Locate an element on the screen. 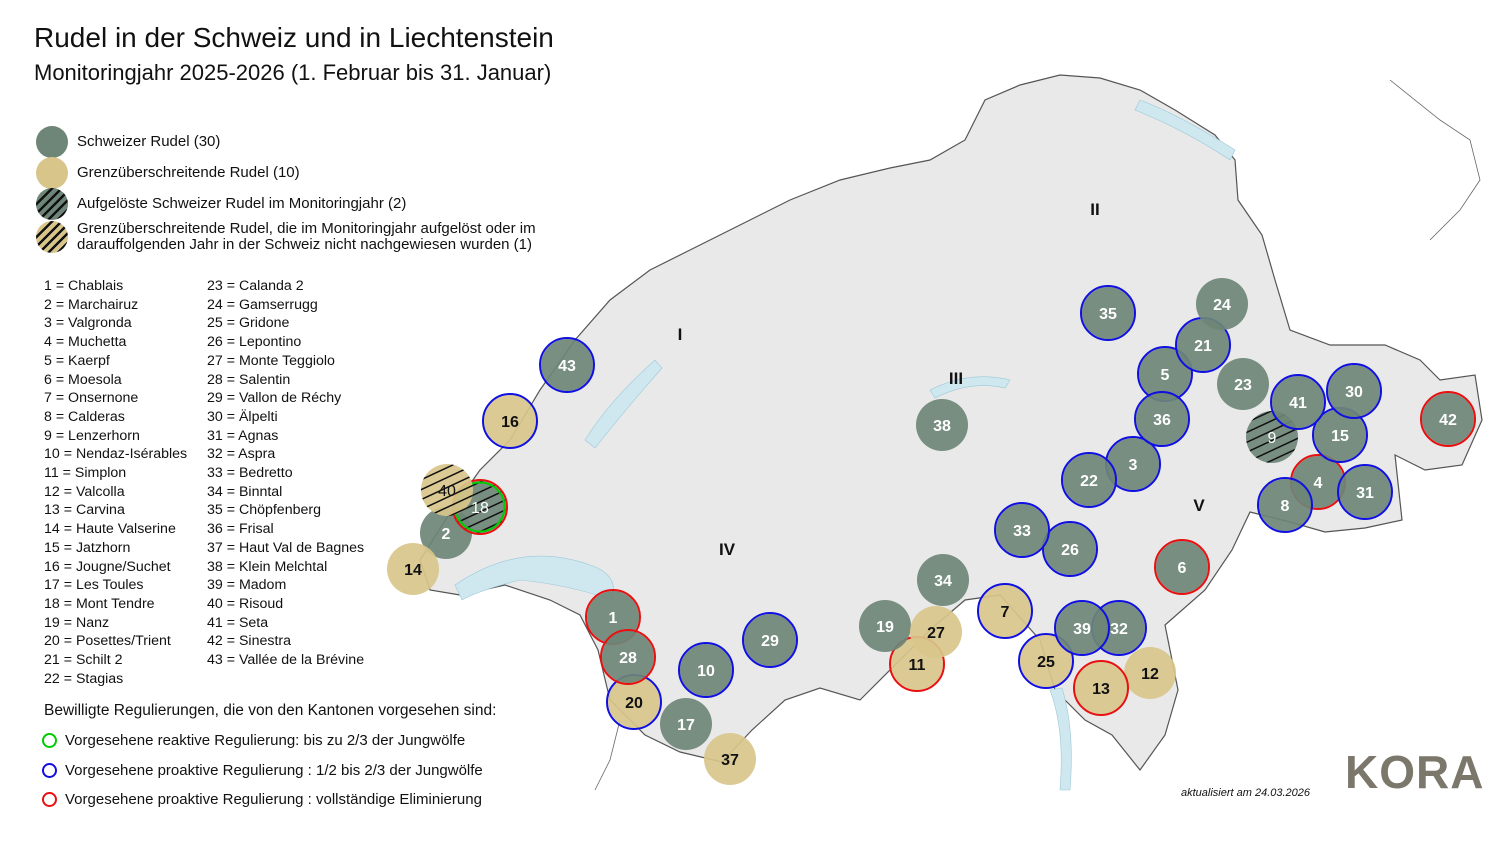 This screenshot has width=1500, height=843. pack-marker-10: 10 is located at coordinates (706, 670).